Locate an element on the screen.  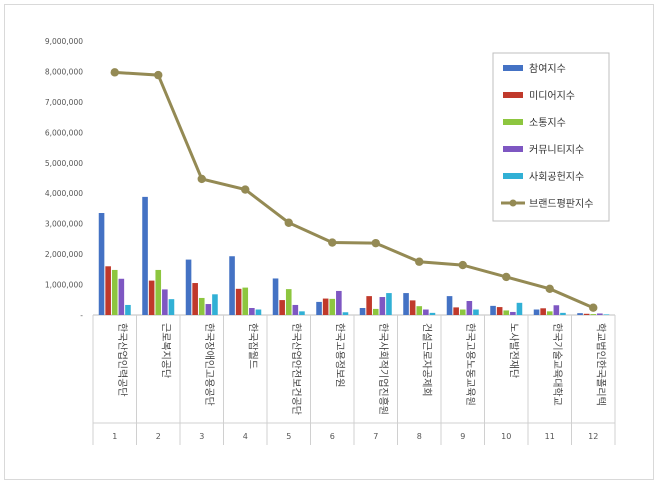
category-index-label: 5 is located at coordinates (288, 436).